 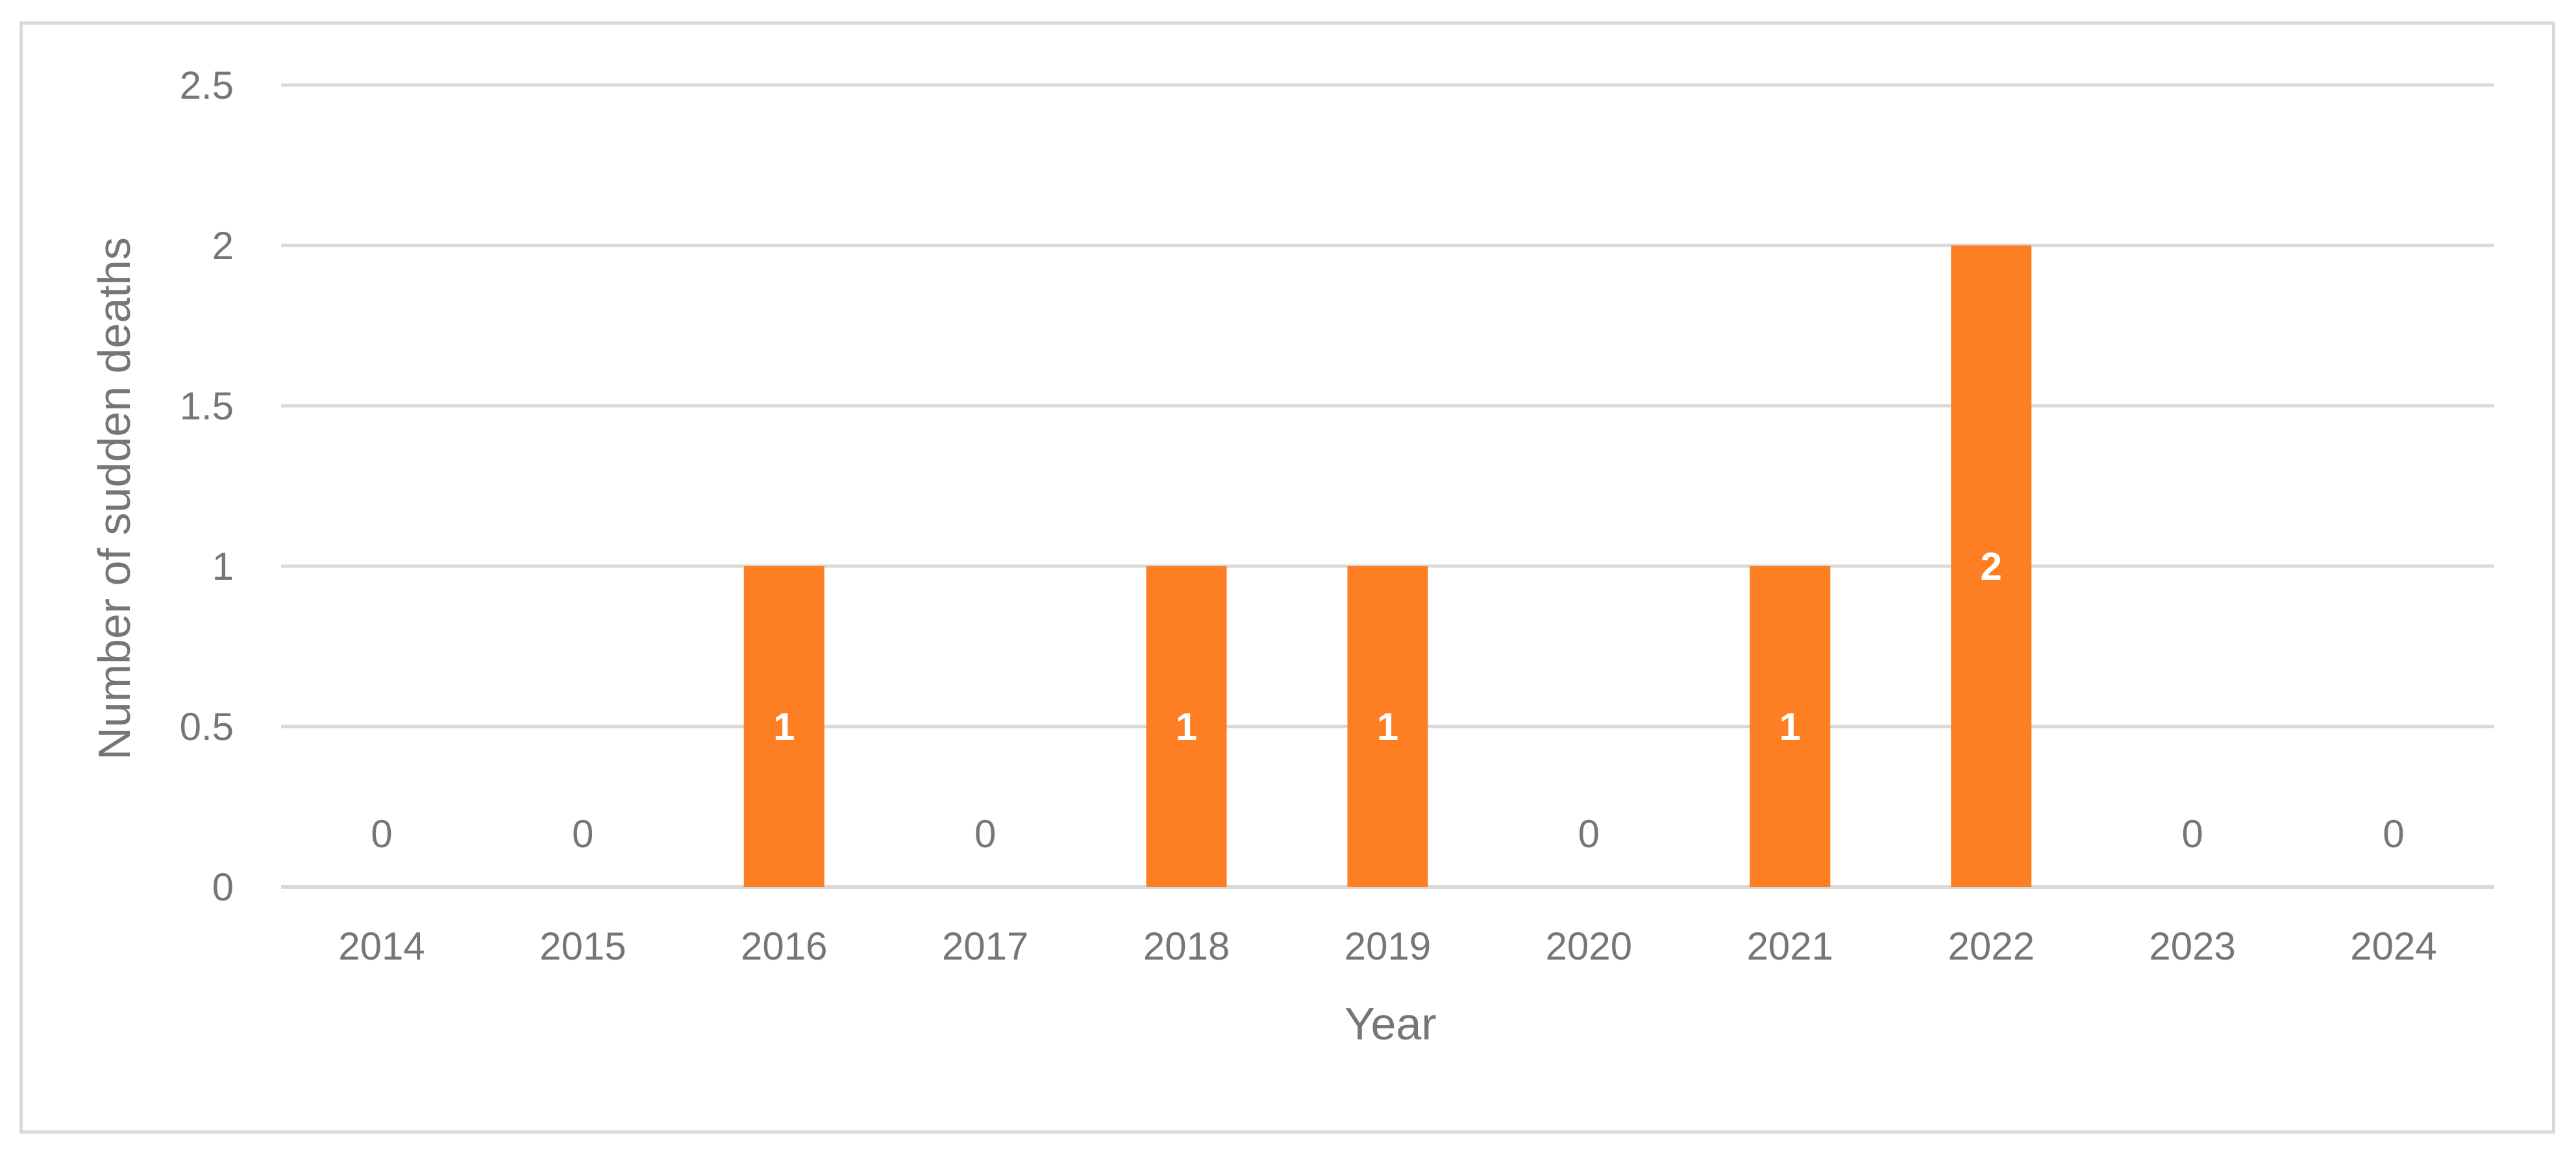 What do you see at coordinates (2192, 946) in the screenshot?
I see `x-tick-label: 2023` at bounding box center [2192, 946].